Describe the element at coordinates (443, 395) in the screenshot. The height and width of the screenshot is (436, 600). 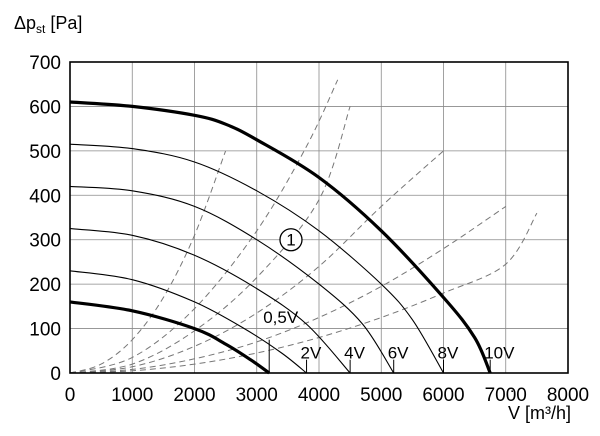
I see `x-tick-label: 6000` at that location.